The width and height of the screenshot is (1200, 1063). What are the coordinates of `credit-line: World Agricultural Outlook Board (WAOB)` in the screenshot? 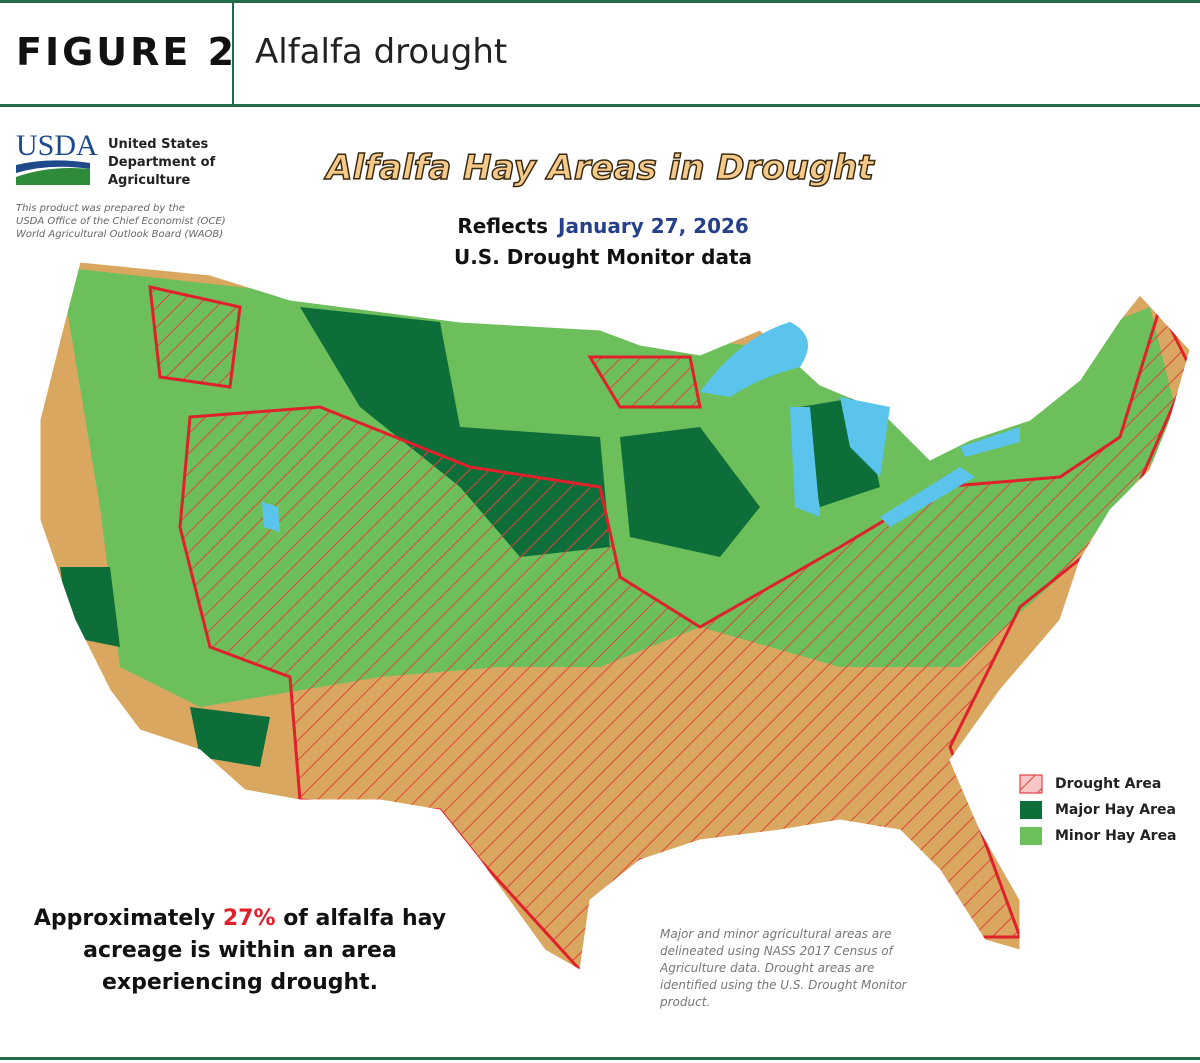 It's located at (120, 234).